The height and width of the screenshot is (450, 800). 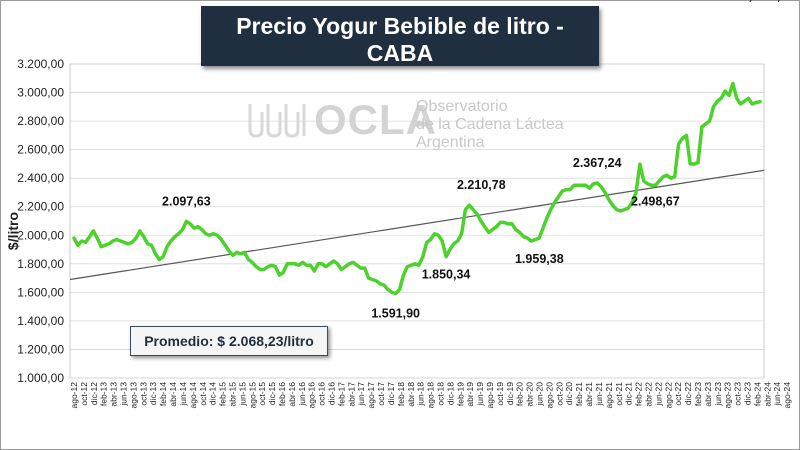 What do you see at coordinates (770, 1) in the screenshot?
I see `data-label: 3.064,07` at bounding box center [770, 1].